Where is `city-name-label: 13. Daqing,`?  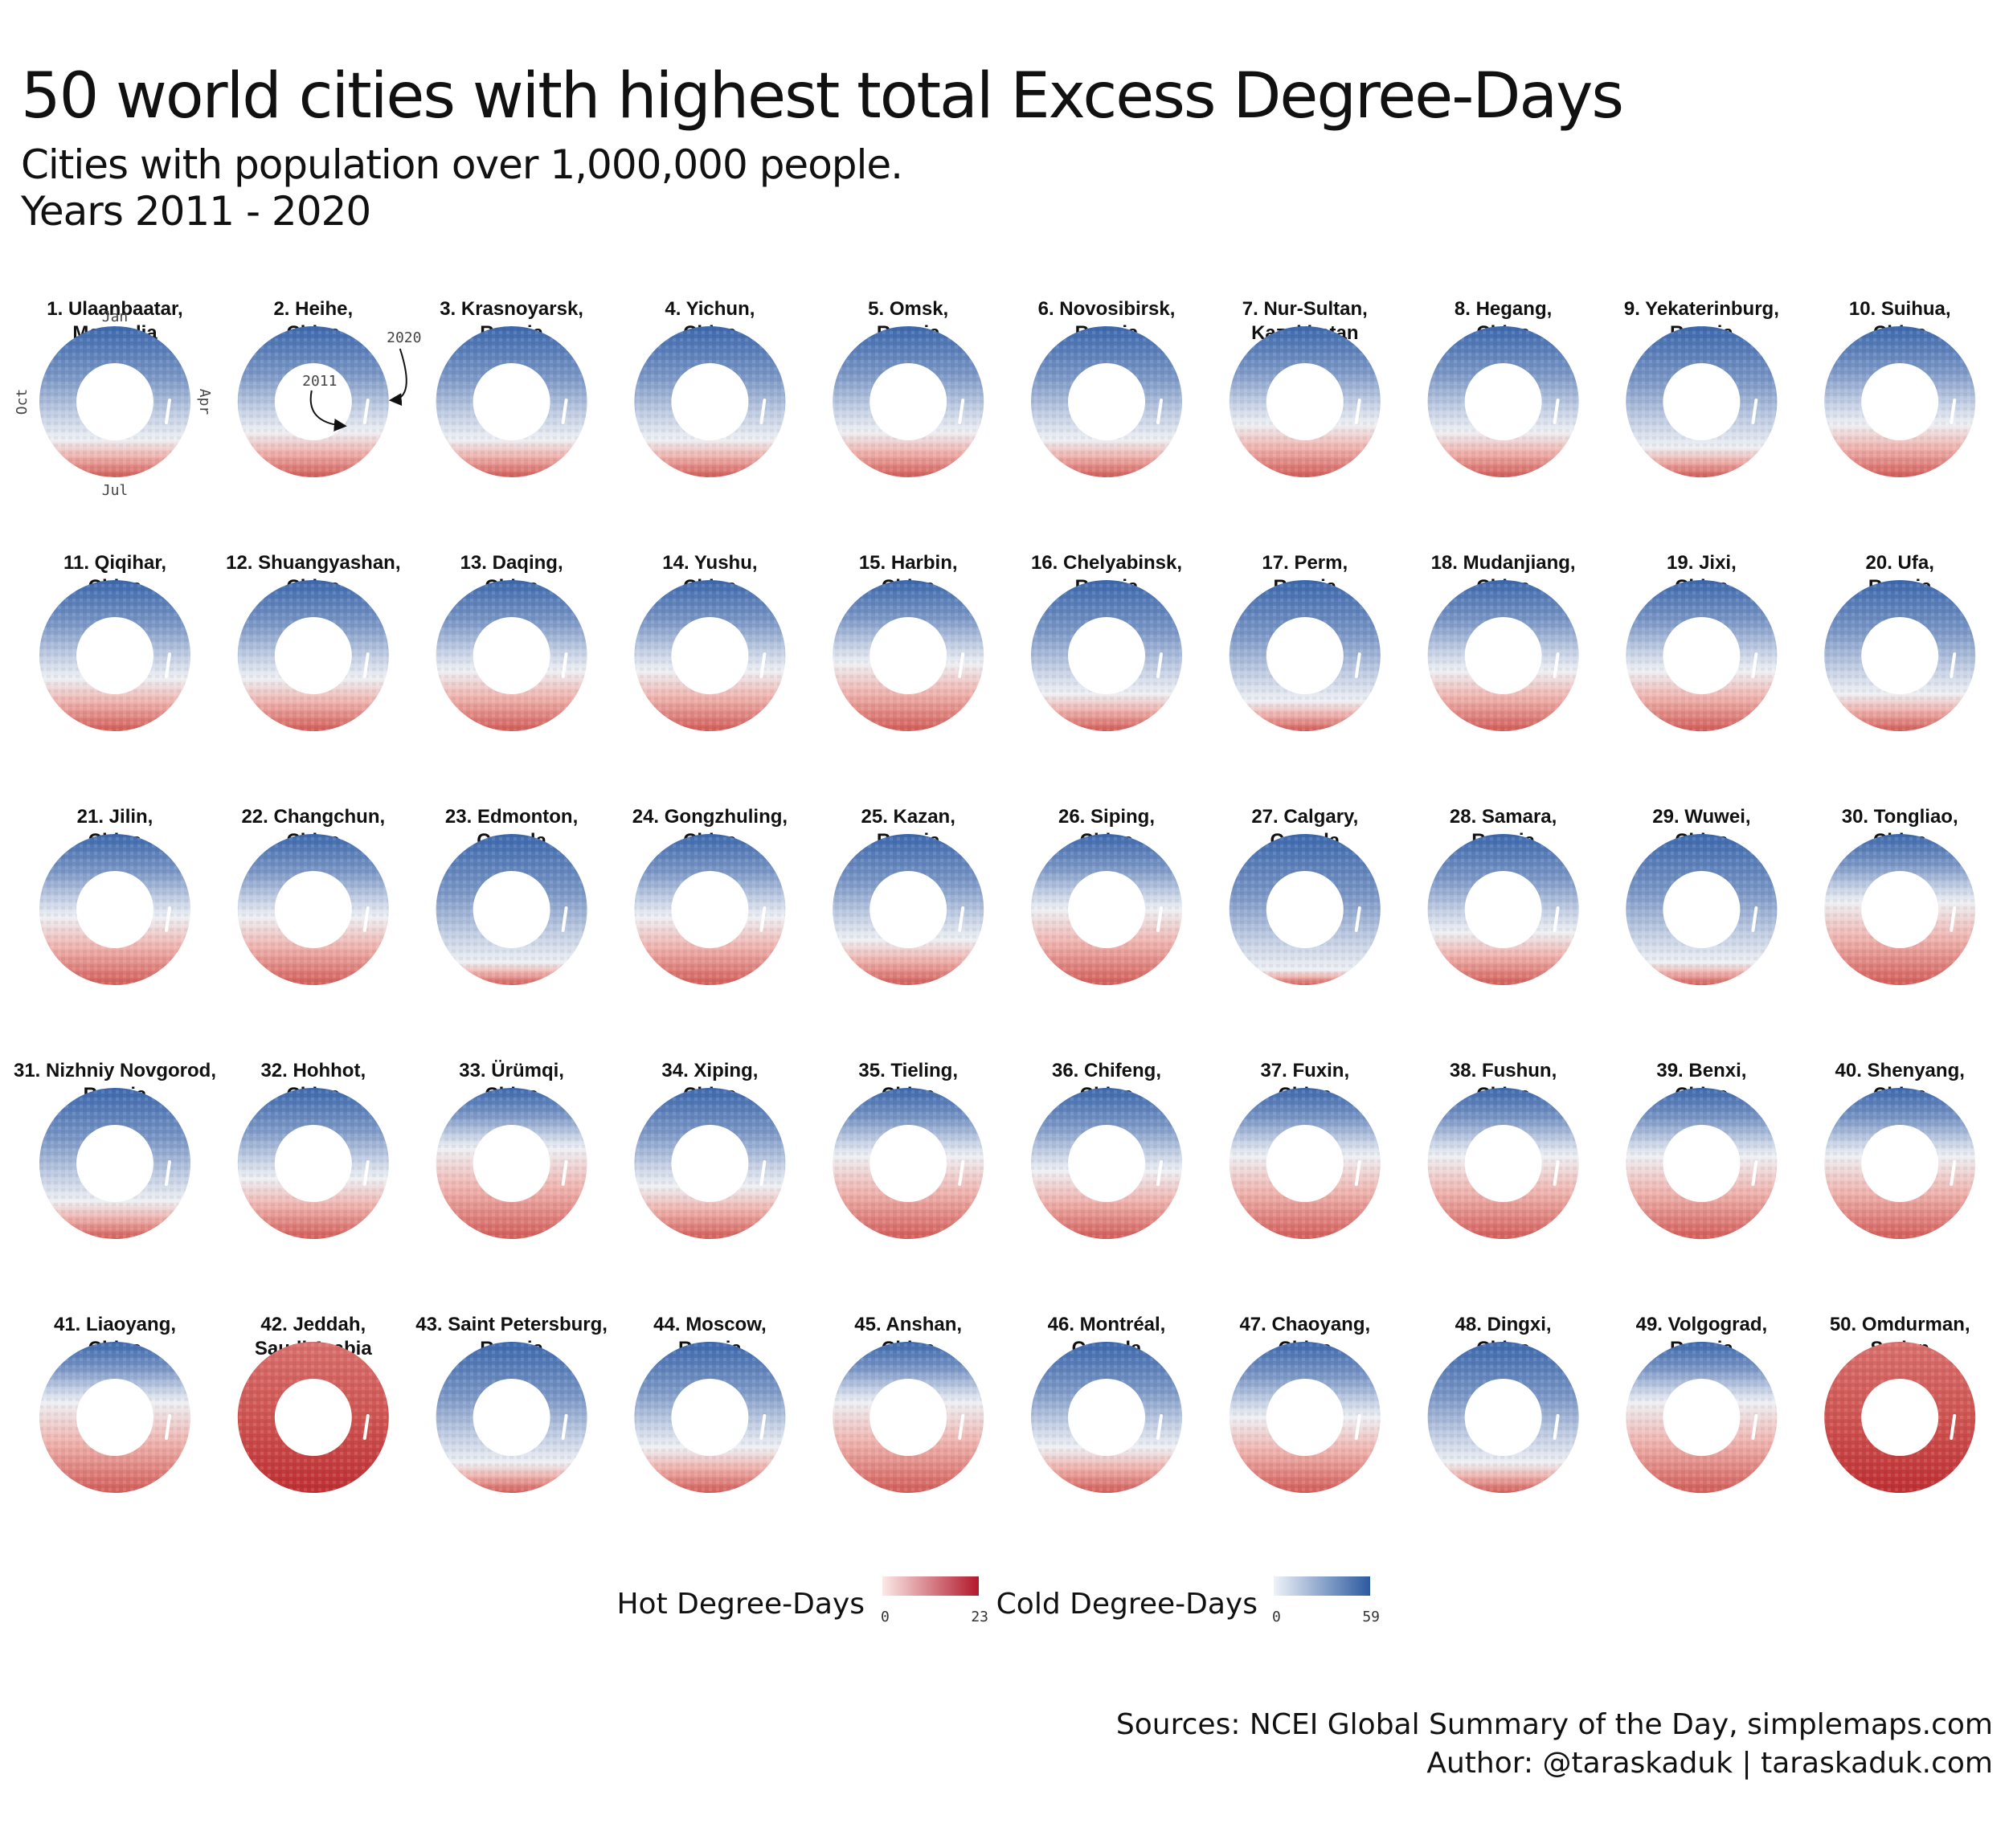
city-name-label: 13. Daqing, is located at coordinates (511, 563).